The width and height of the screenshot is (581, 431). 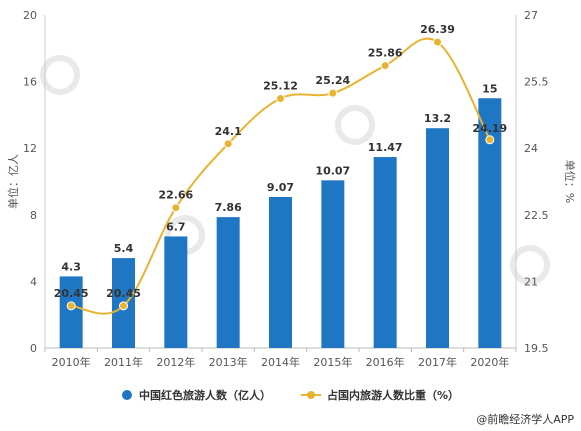 What do you see at coordinates (570, 181) in the screenshot?
I see `y-axis-right-title: 单位：%` at bounding box center [570, 181].